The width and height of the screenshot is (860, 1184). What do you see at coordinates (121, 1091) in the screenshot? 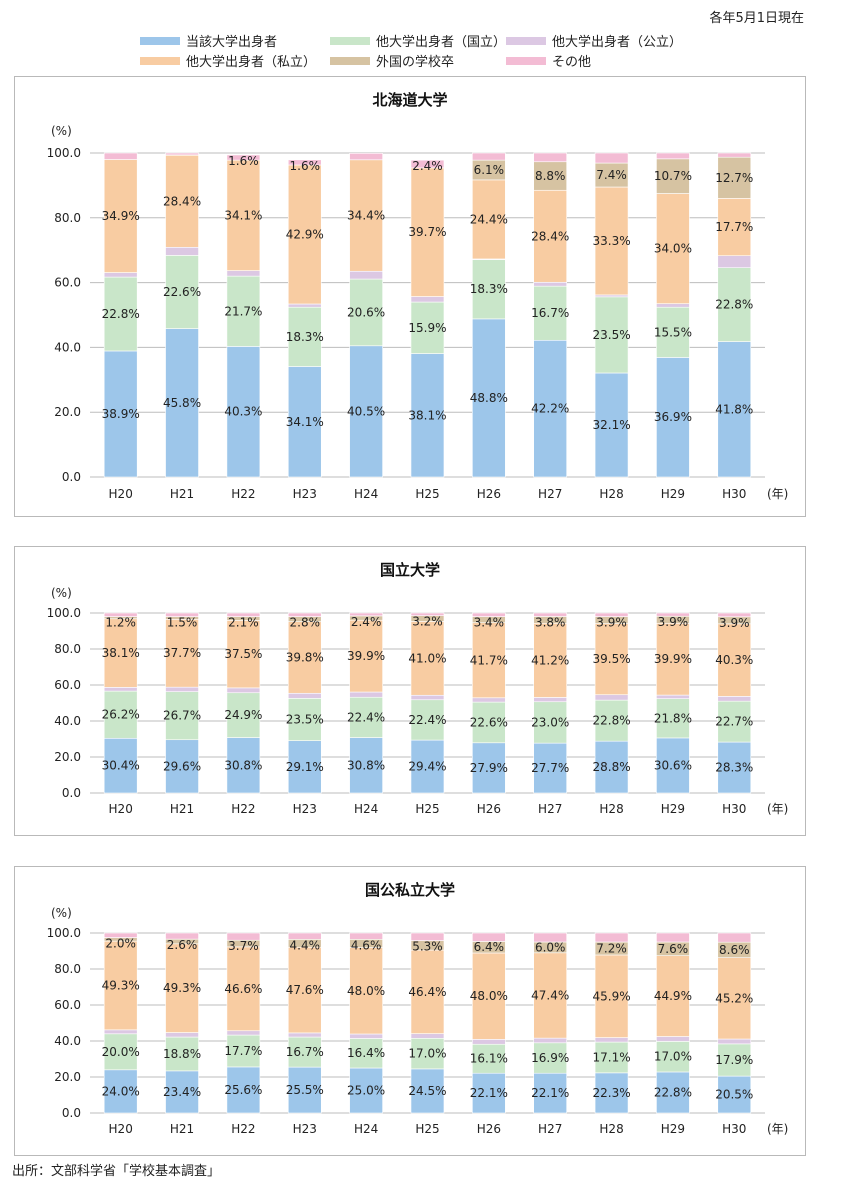
I see `data-label: 24.0%` at bounding box center [121, 1091].